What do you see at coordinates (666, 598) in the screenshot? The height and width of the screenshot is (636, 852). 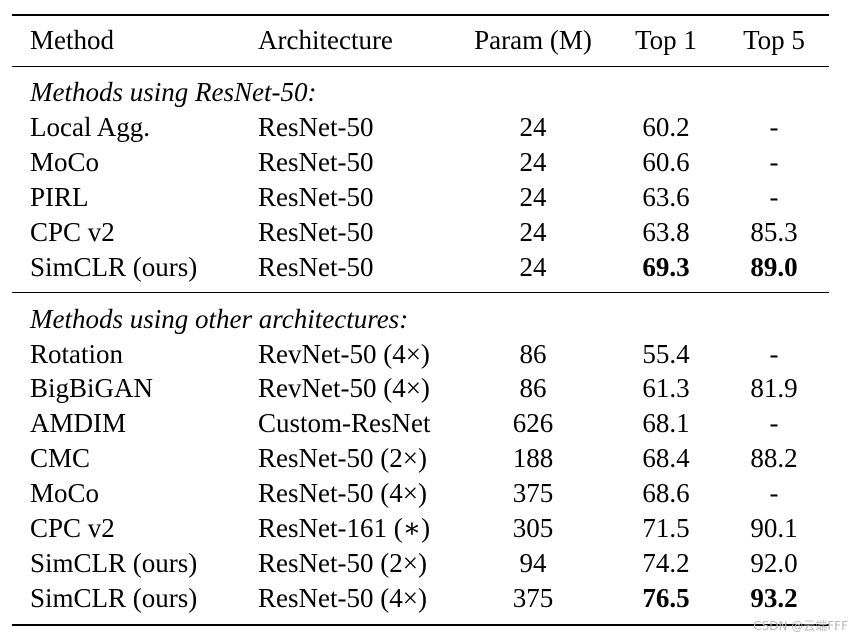 I see `cell-top1: 76.5` at bounding box center [666, 598].